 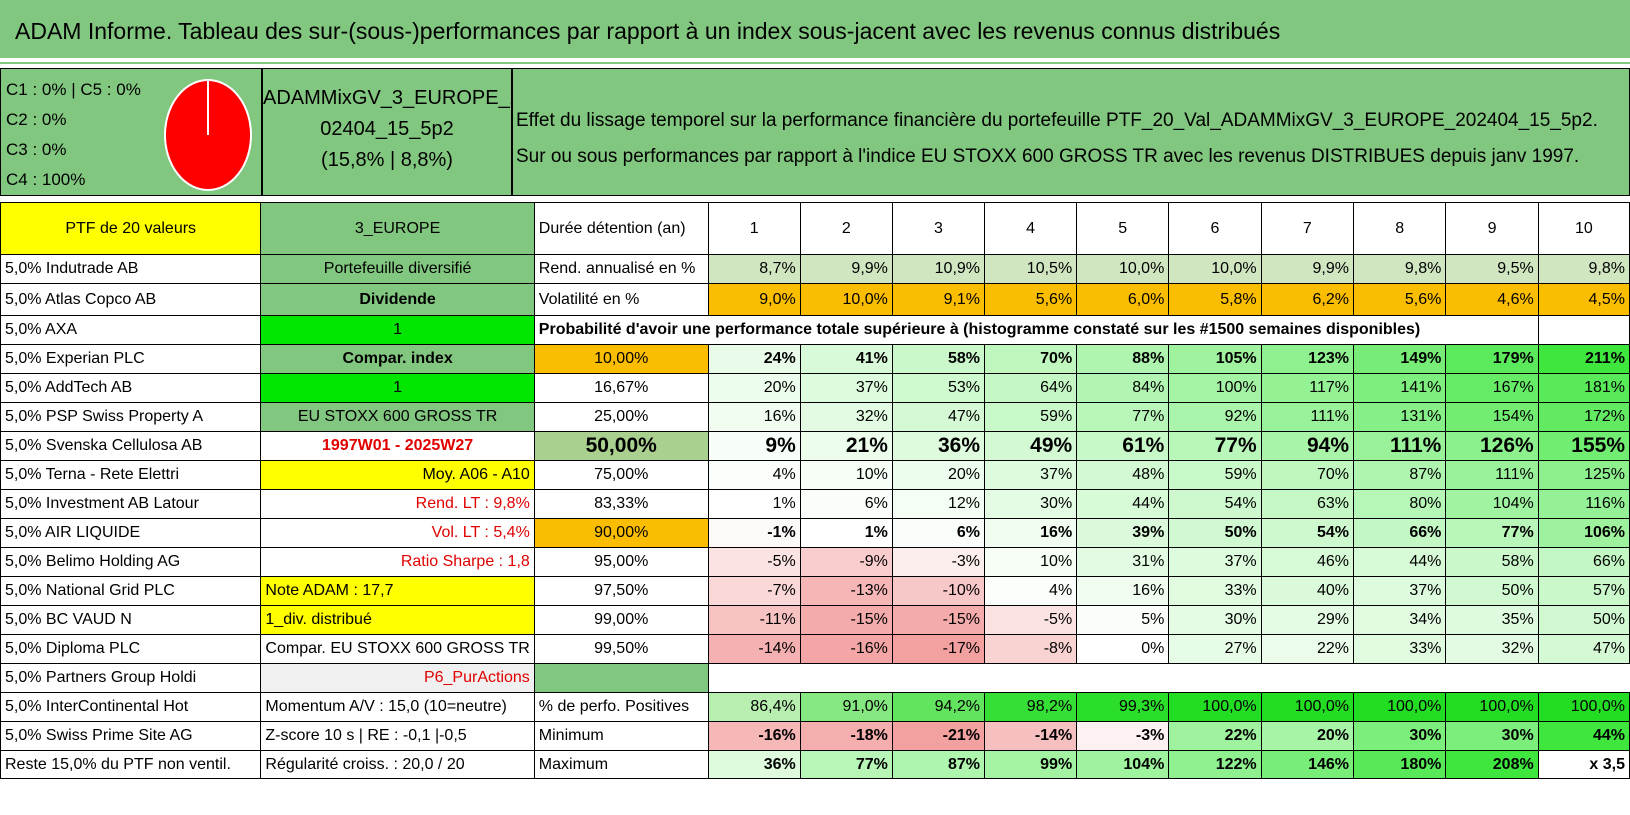 What do you see at coordinates (621, 591) in the screenshot?
I see `probability-threshold: 97,50%` at bounding box center [621, 591].